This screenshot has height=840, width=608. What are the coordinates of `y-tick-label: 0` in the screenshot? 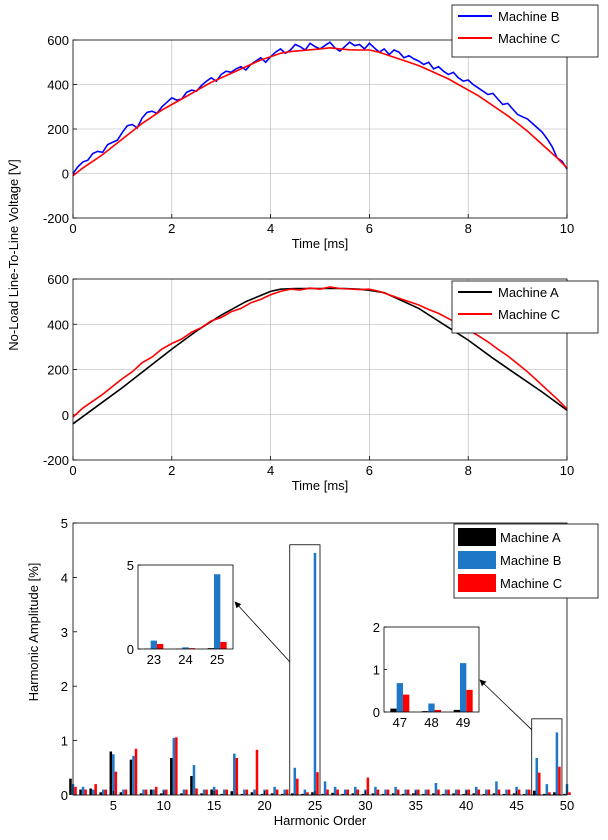 It's located at (65, 174).